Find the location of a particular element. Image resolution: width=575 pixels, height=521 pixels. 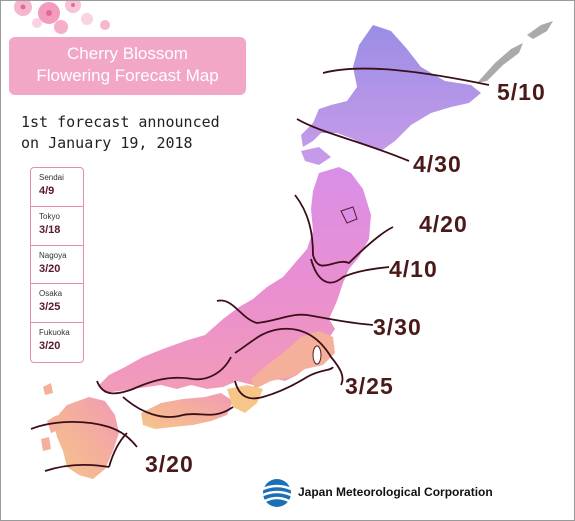

kyushu-island is located at coordinates (86, 438).